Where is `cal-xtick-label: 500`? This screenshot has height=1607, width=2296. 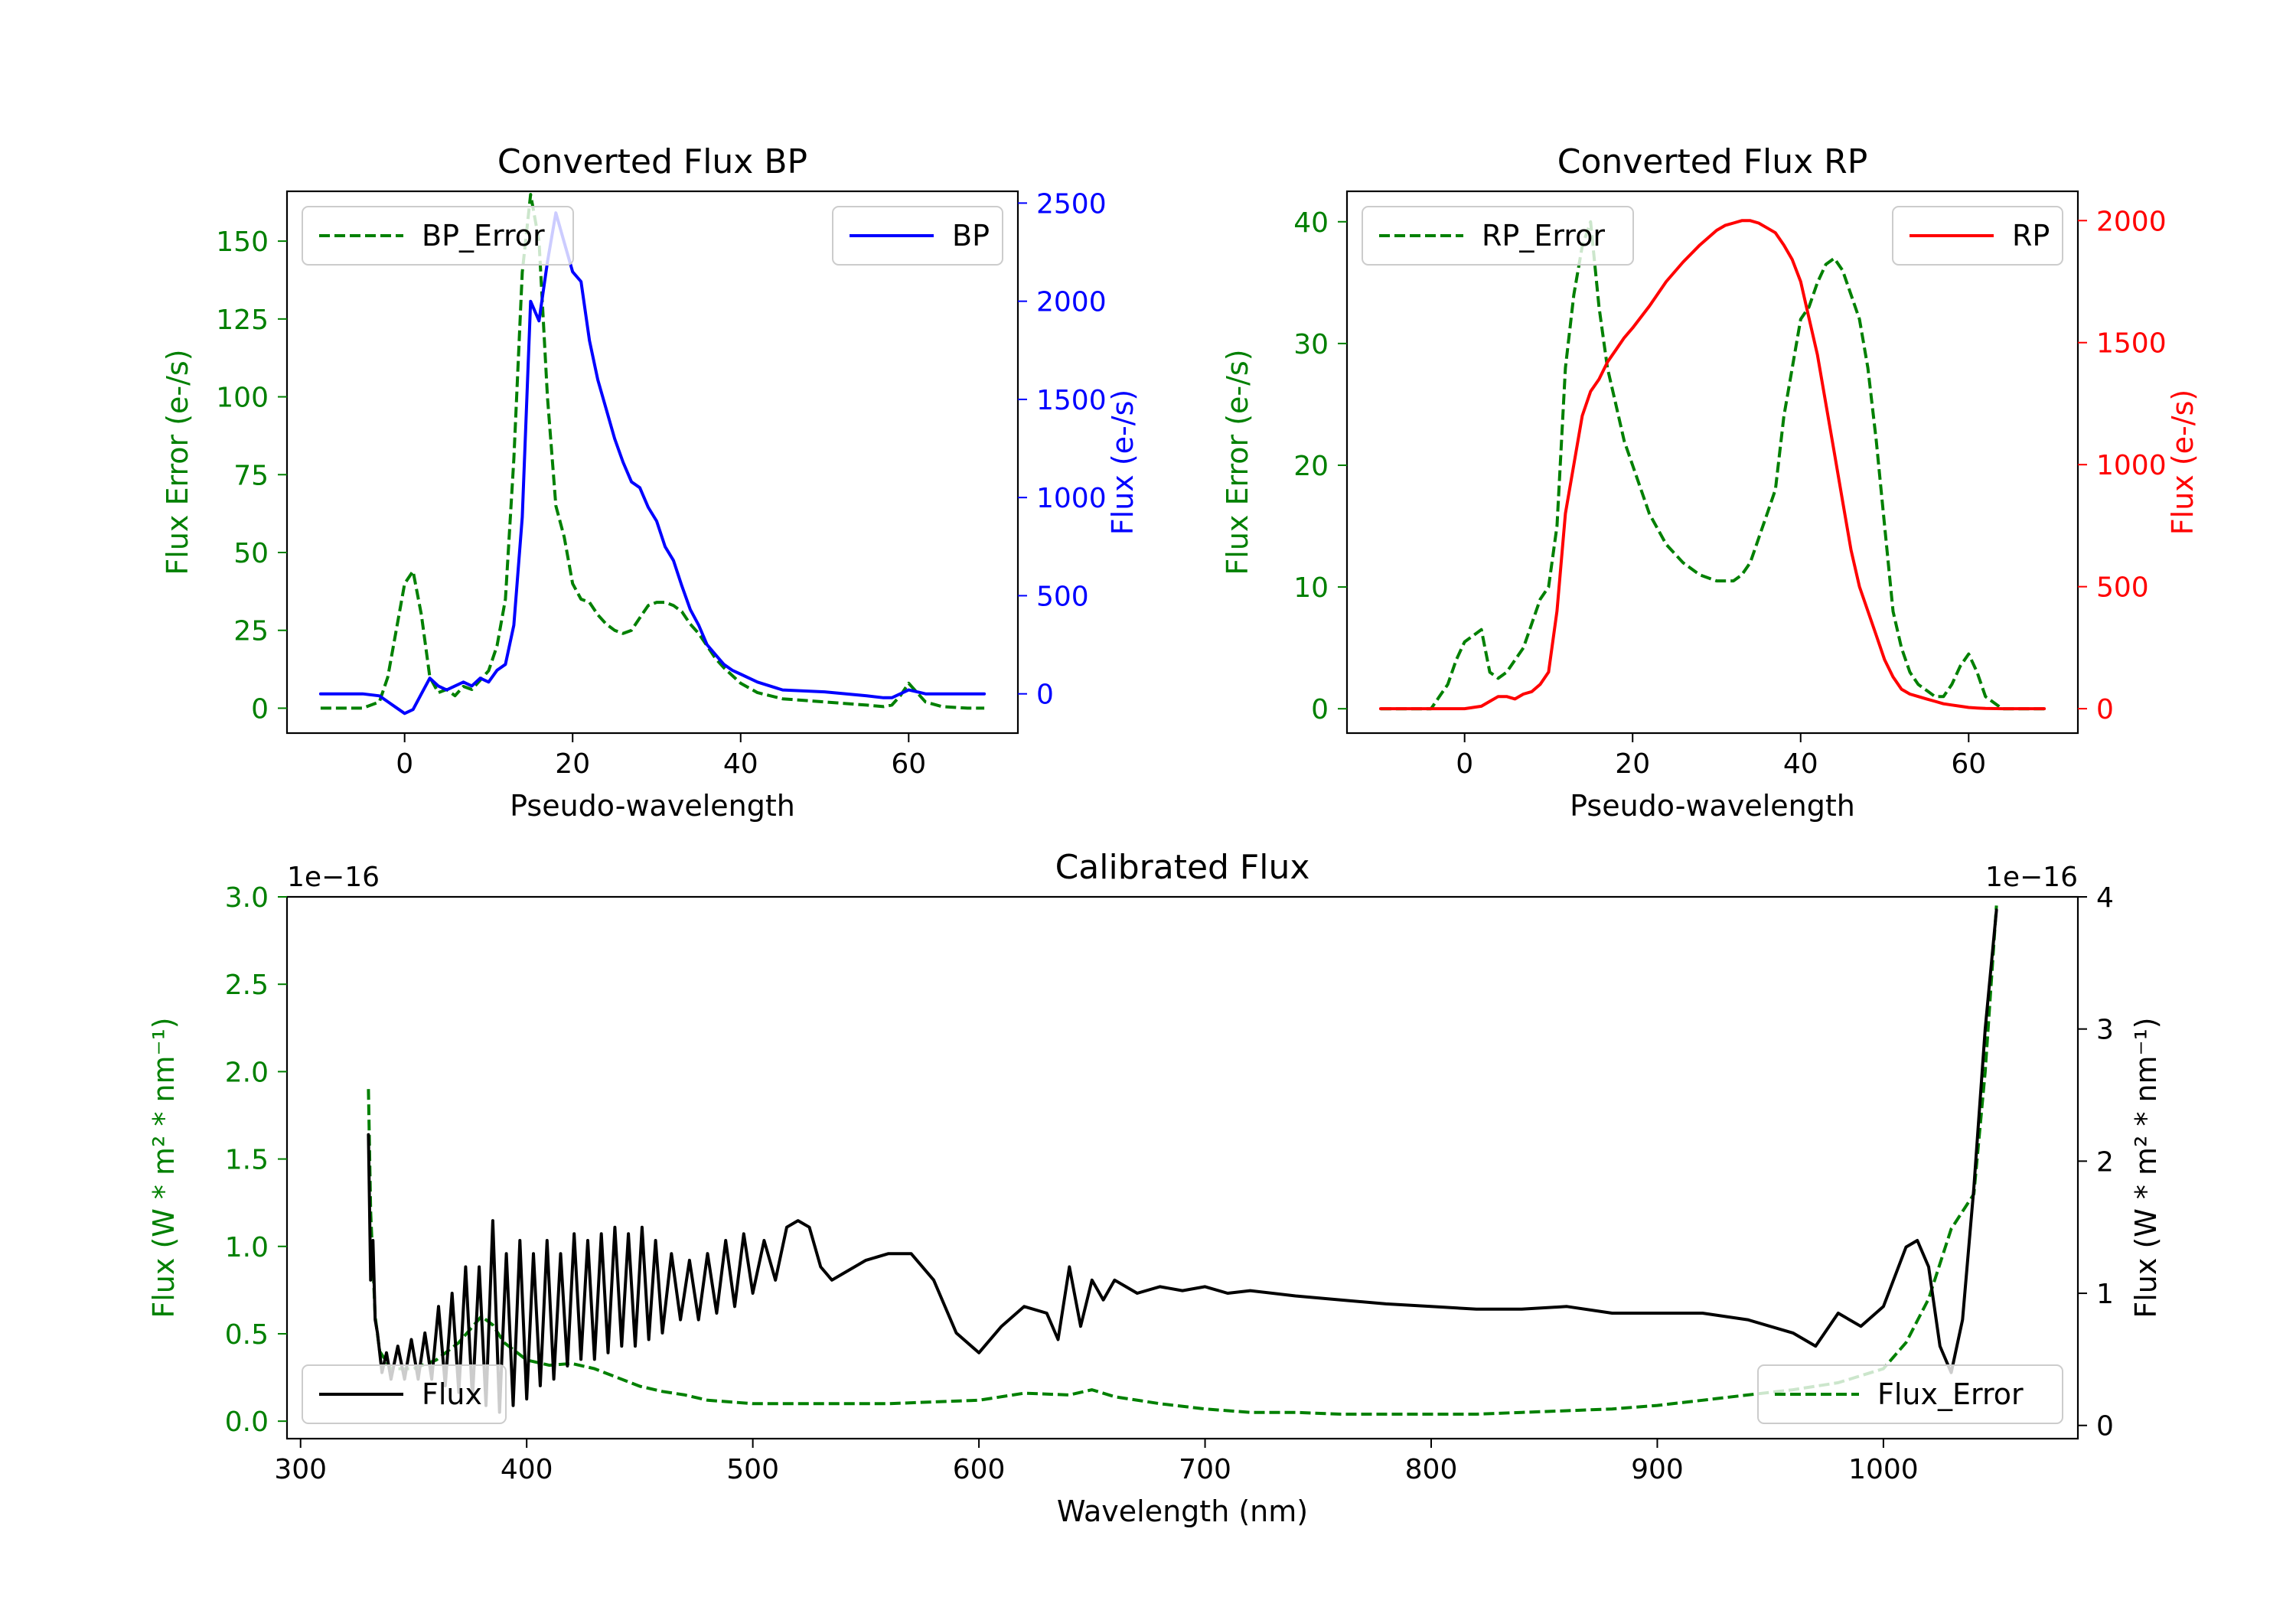
cal-xtick-label: 500 is located at coordinates (752, 1470).